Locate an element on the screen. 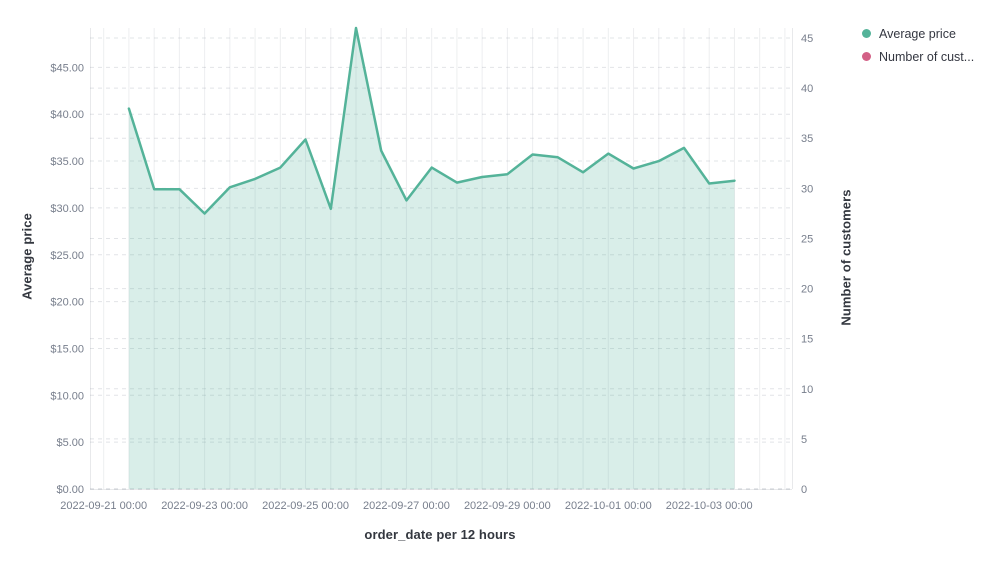 The image size is (1008, 564). left-axis-tick-label: $10.00 is located at coordinates (67, 396).